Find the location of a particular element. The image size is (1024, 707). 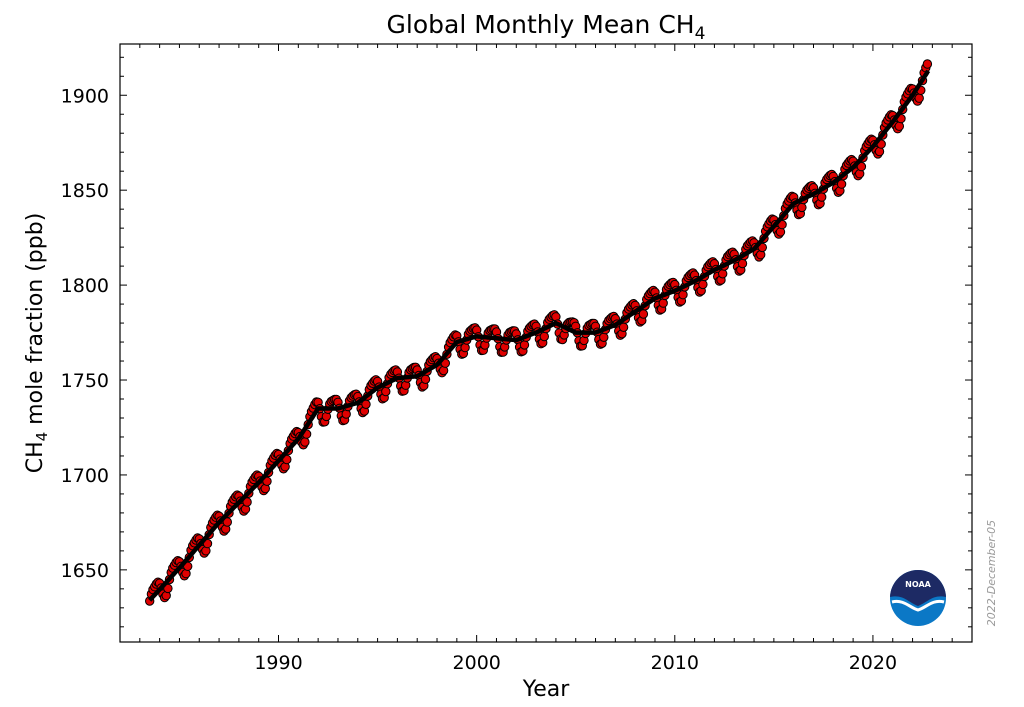

noaa-logo-bird is located at coordinates (918, 588).